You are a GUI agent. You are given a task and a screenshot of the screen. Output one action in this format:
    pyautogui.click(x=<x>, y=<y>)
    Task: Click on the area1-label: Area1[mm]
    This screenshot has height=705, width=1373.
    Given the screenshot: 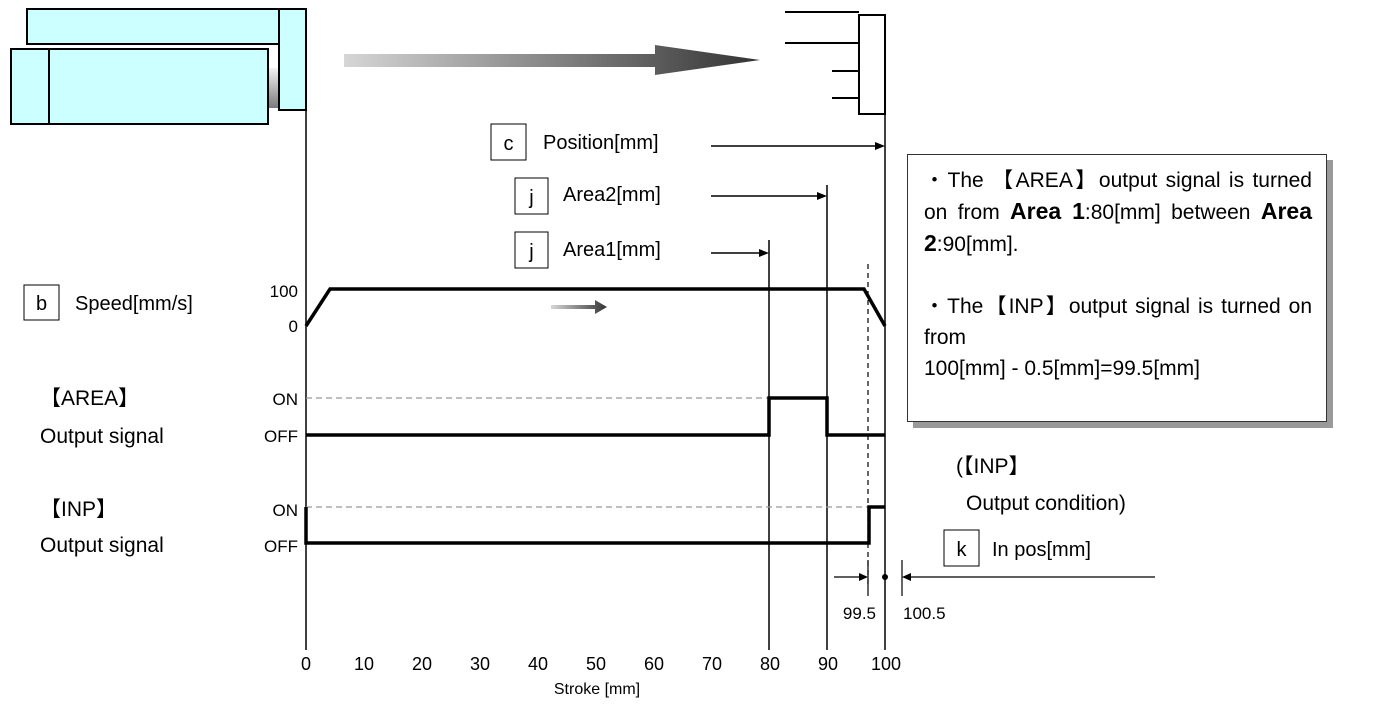 What is the action you would take?
    pyautogui.click(x=612, y=250)
    